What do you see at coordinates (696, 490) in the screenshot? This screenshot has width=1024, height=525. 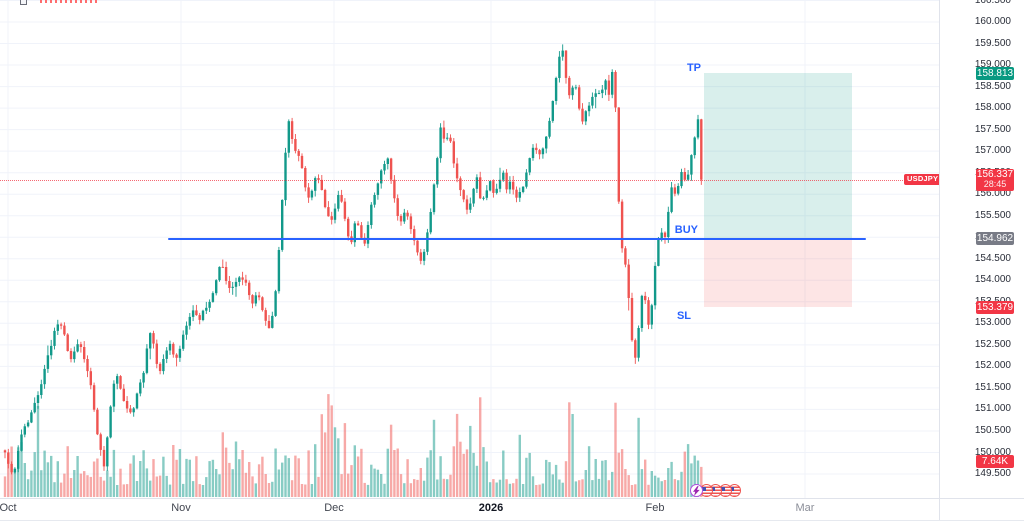 I see `lightning-event-icon` at bounding box center [696, 490].